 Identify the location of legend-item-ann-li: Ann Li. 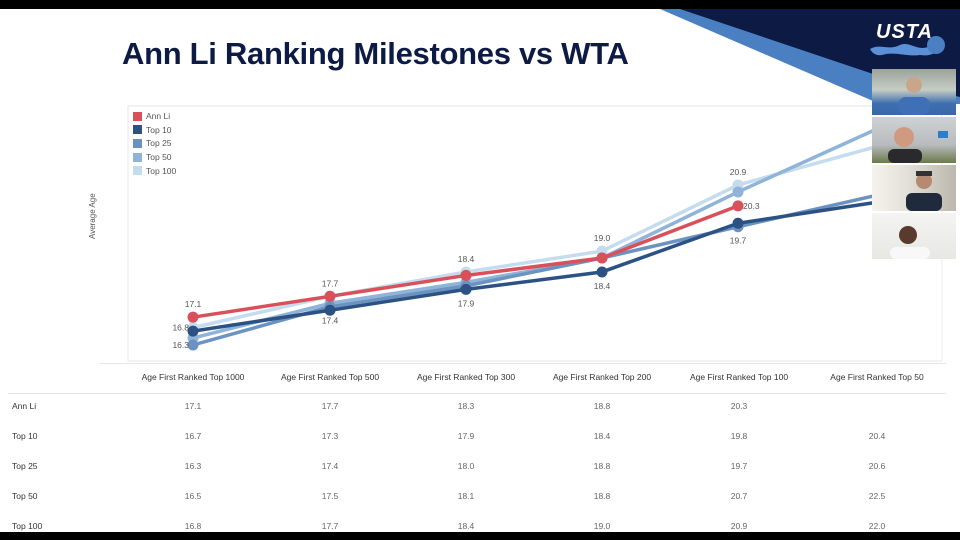
(151, 116).